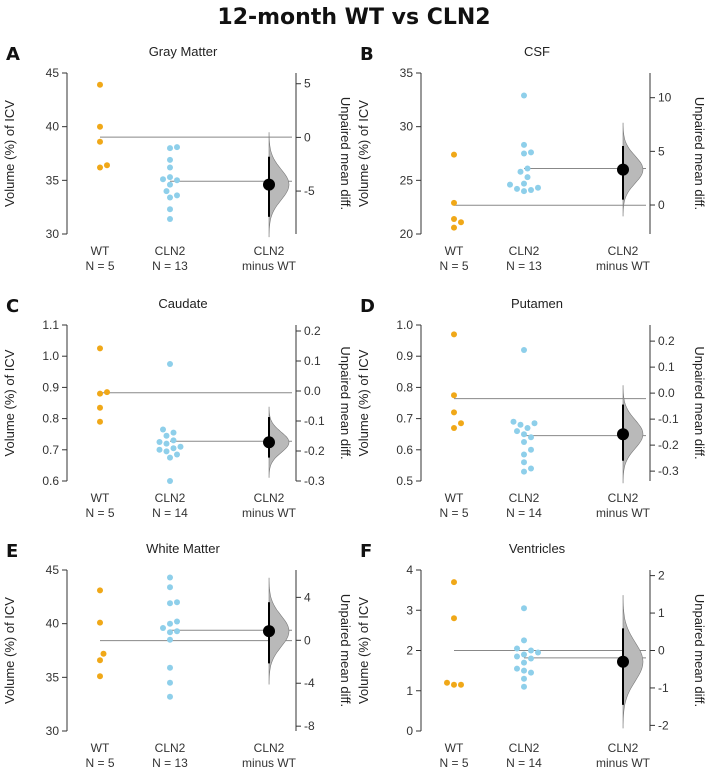 The image size is (708, 777). What do you see at coordinates (661, 613) in the screenshot?
I see `right-tick-label: 1` at bounding box center [661, 613].